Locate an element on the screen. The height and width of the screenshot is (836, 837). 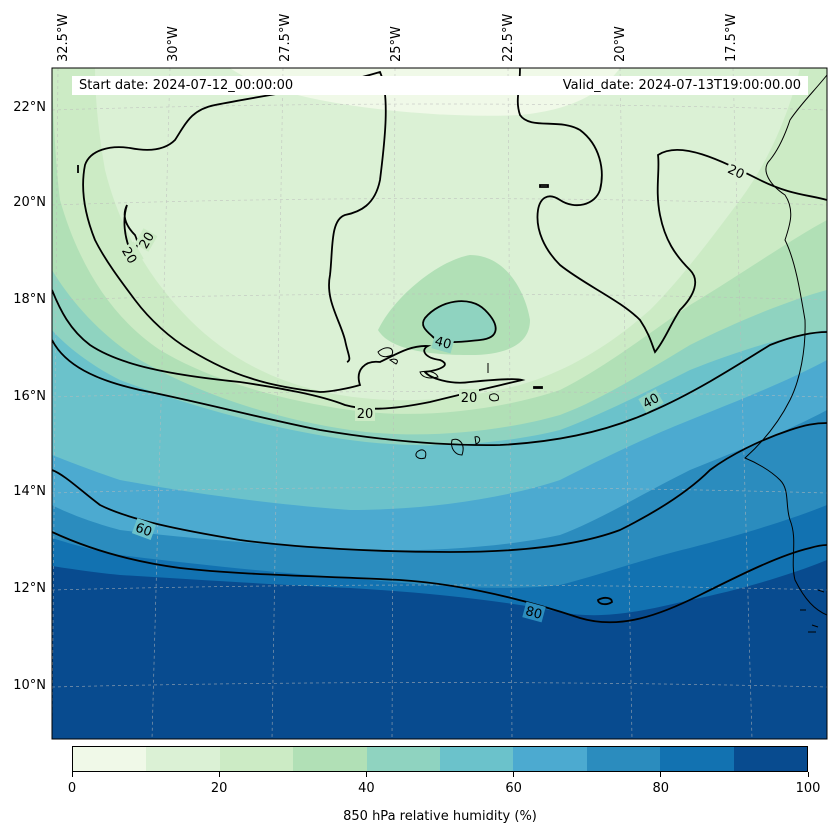
contour-20-east is located at coordinates (671, 211).